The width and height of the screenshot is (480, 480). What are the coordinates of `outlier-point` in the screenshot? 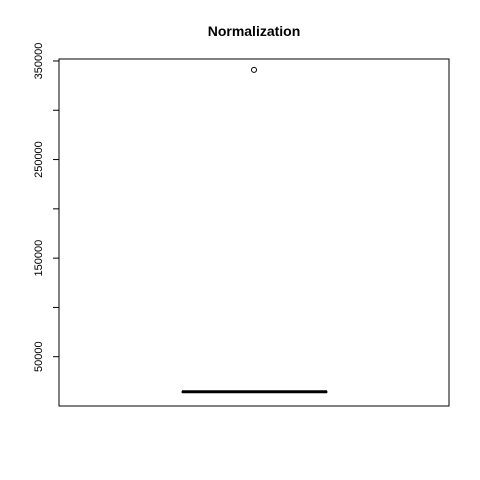 It's located at (254, 69).